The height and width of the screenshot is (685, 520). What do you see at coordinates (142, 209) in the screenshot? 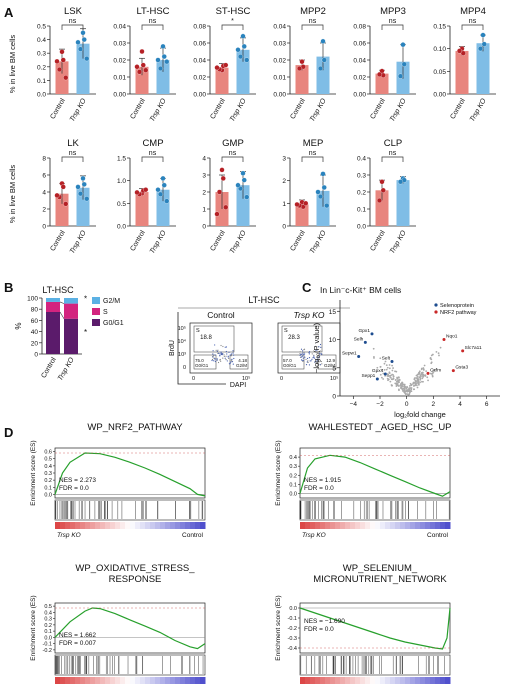
I see `bar-control` at bounding box center [142, 209].